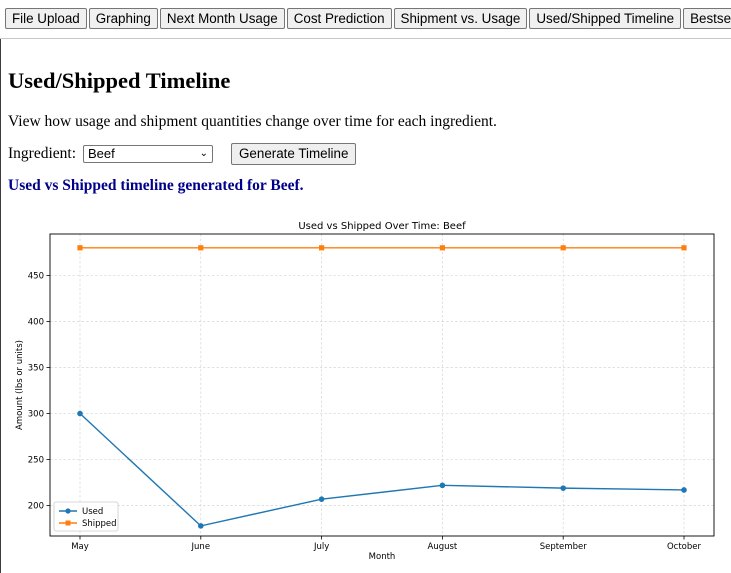 This screenshot has width=731, height=573. What do you see at coordinates (148, 154) in the screenshot?
I see `ingredient-select: Beef ⌄` at bounding box center [148, 154].